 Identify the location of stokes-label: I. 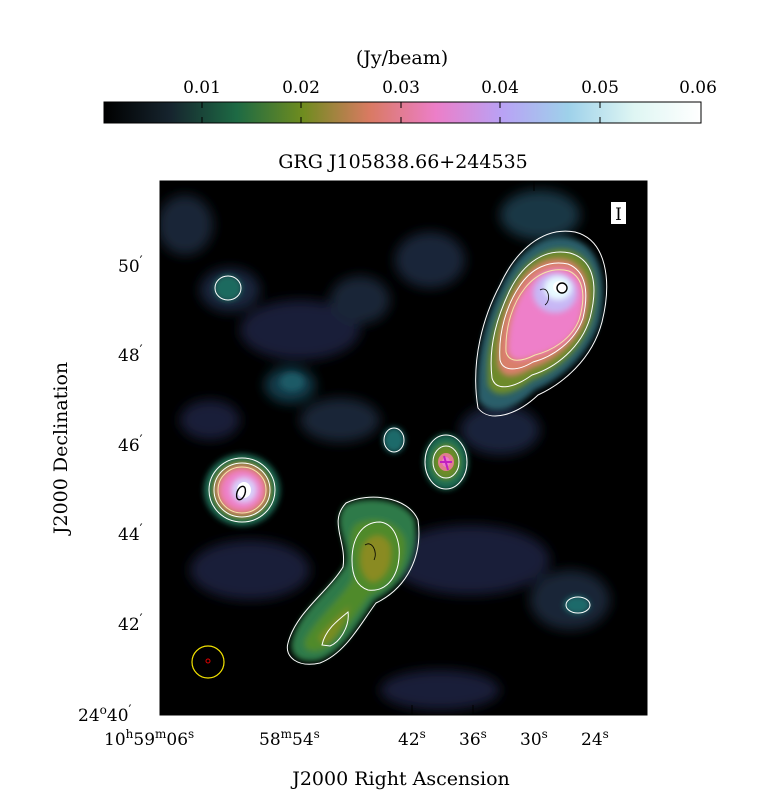
(618, 215).